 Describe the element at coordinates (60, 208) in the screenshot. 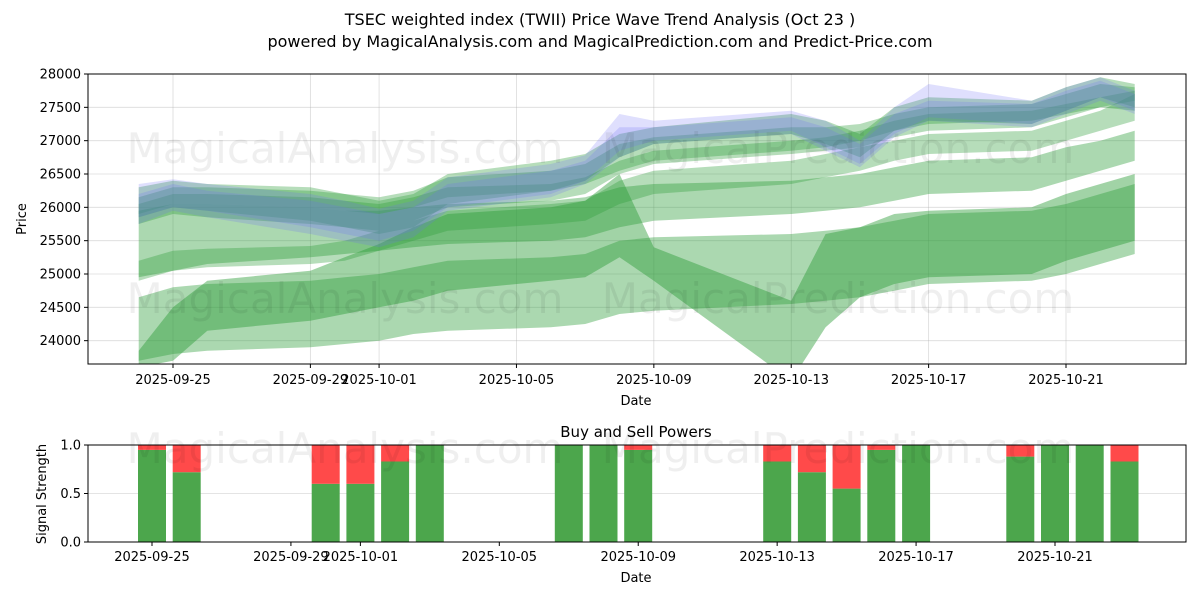

I see `price-y-tick-label: 26000` at that location.